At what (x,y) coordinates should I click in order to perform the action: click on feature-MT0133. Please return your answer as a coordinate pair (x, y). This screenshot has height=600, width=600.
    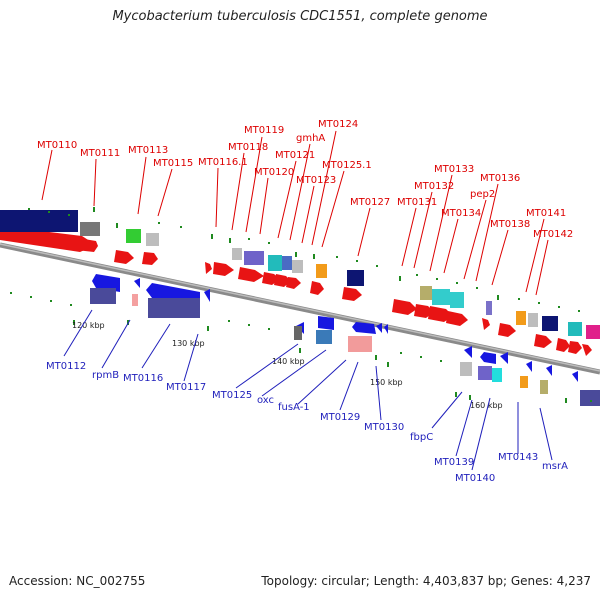
    Looking at the image, I should click on (440, 314).